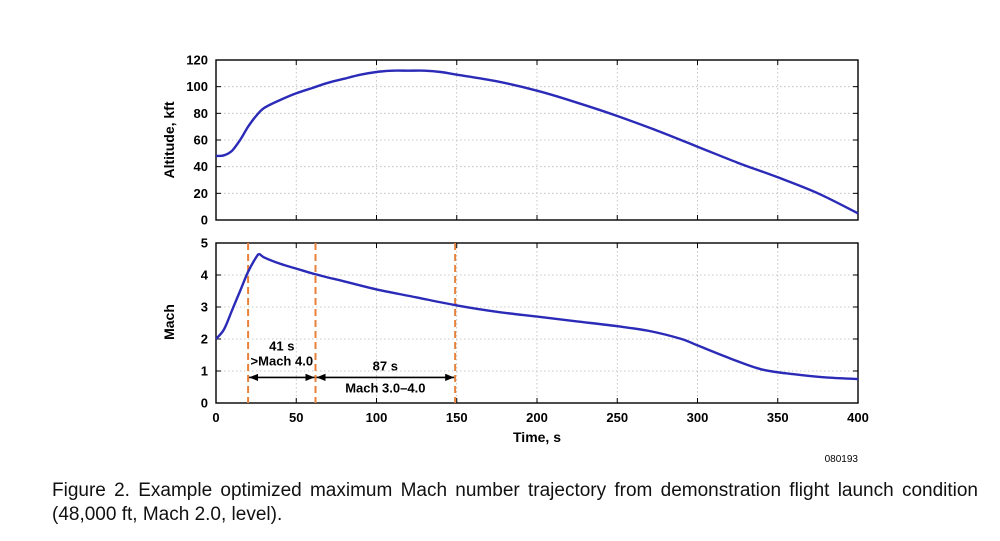 The image size is (1000, 541). What do you see at coordinates (204, 307) in the screenshot?
I see `y-tick-label: 3` at bounding box center [204, 307].